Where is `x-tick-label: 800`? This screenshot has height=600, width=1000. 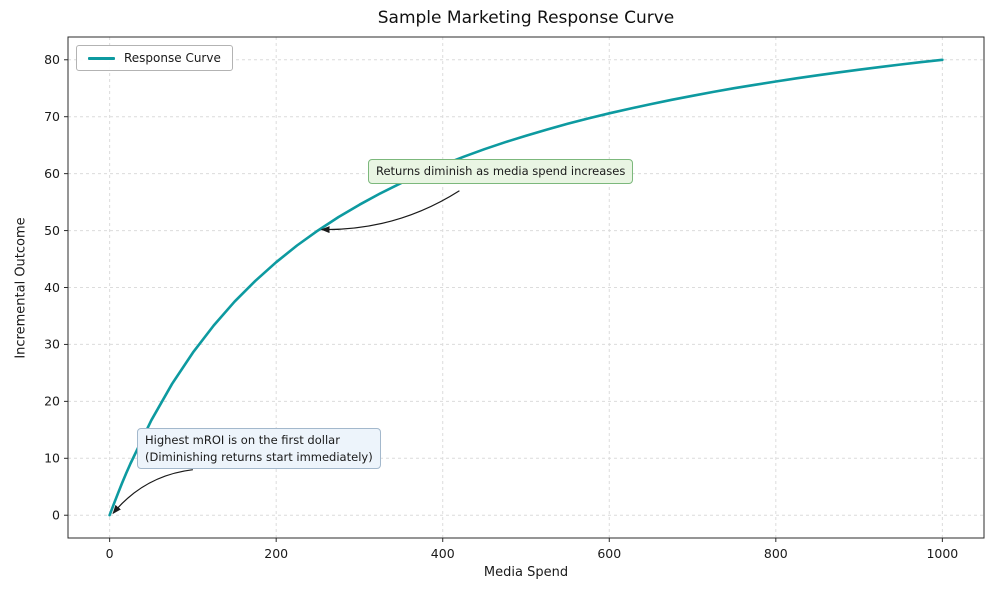
x-tick-label: 800 is located at coordinates (776, 553).